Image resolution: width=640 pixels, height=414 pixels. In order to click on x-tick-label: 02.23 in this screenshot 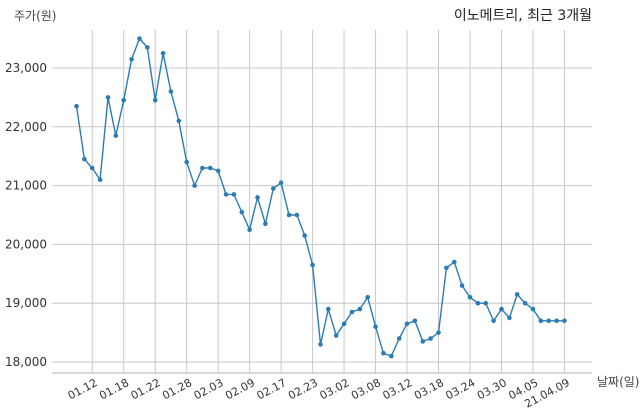, I will do `click(303, 389)`.